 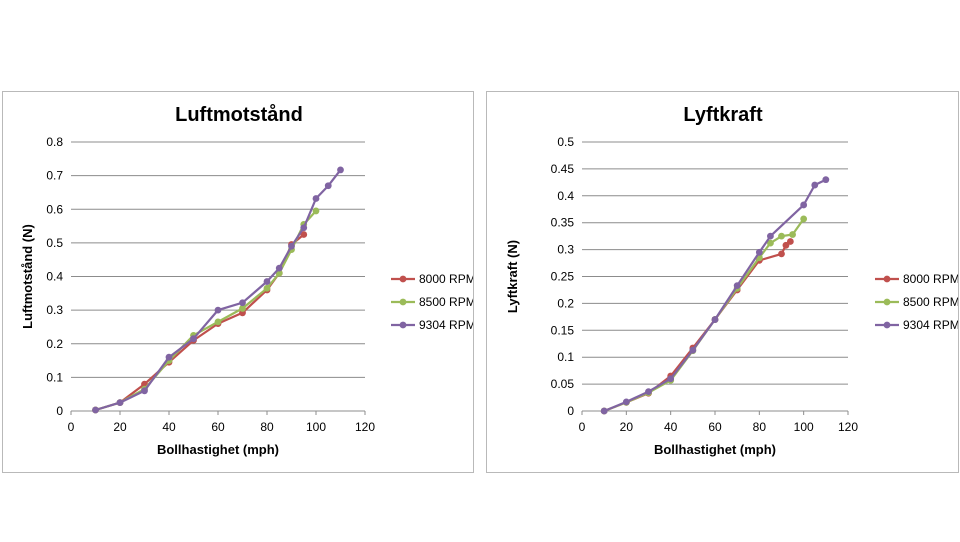 What do you see at coordinates (512, 276) in the screenshot?
I see `y-axis-label: Lyftkraft (N)` at bounding box center [512, 276].